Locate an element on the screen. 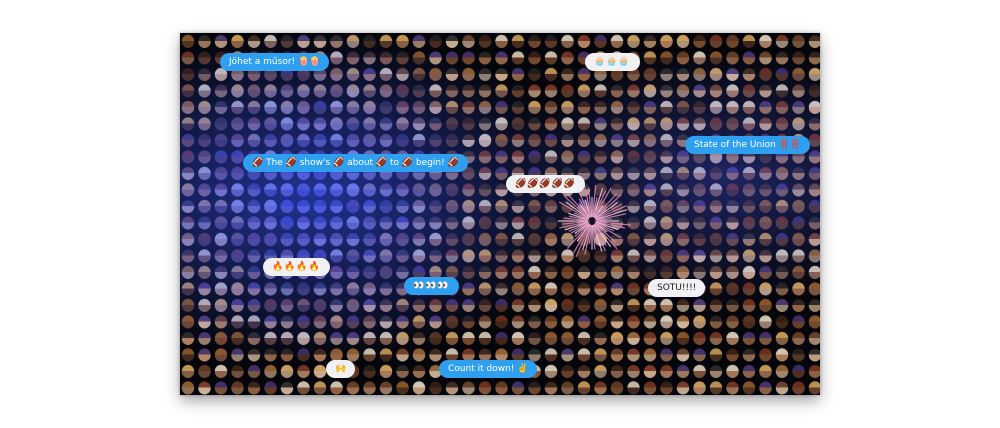 Image resolution: width=1000 pixels, height=428 pixels. message-text: 🏈 The 🏈 show's 🏈 about 🏈 to 🏈 begin! 🏈 is located at coordinates (355, 163).